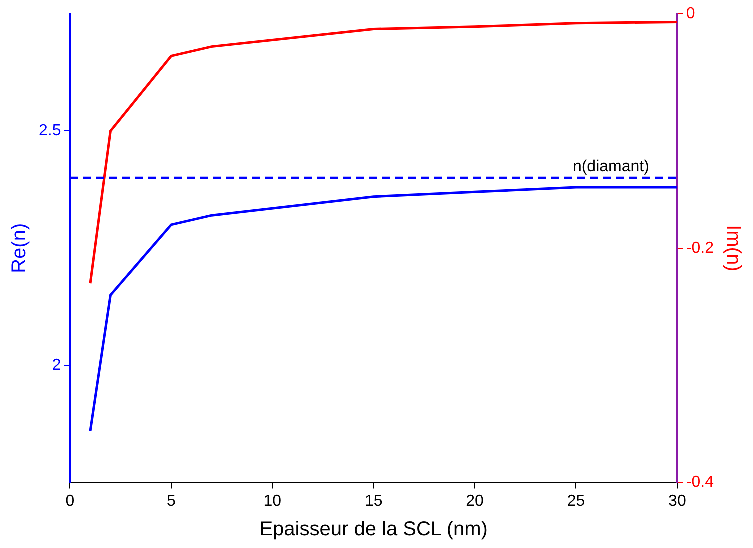  I want to click on y2-tick-label: 0, so click(691, 13).